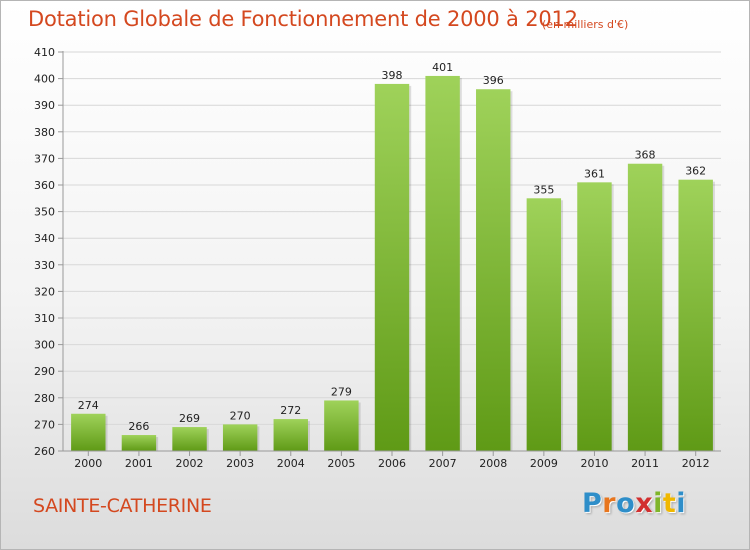 Image resolution: width=750 pixels, height=550 pixels. I want to click on x-tick-label: 2007, so click(443, 463).